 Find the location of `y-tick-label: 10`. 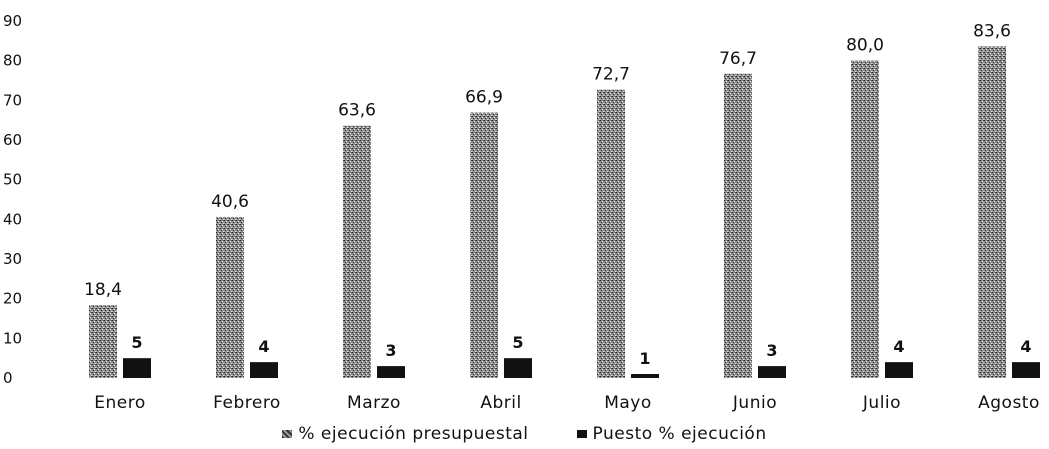

y-tick-label: 10 is located at coordinates (12, 338).